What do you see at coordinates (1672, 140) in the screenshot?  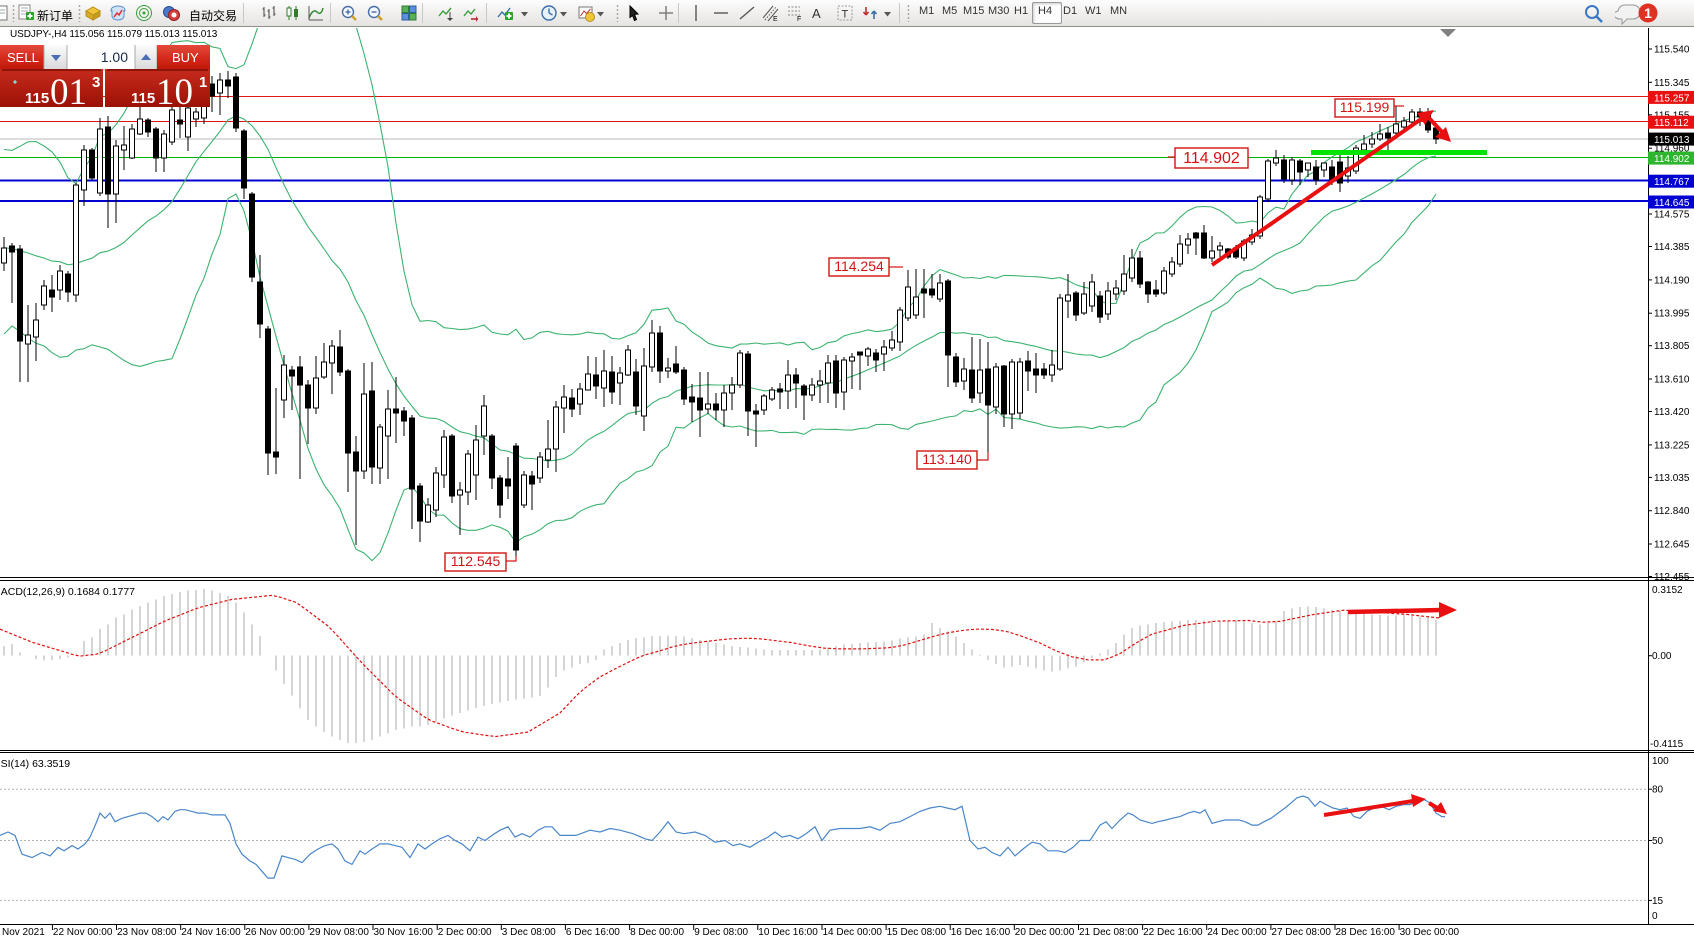 I see `svg-text: 115.013` at bounding box center [1672, 140].